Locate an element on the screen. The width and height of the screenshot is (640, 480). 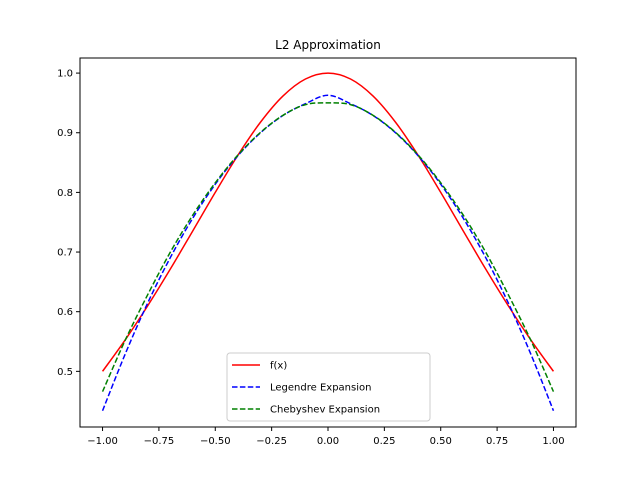
legend-label-2: Chebyshev Expansion is located at coordinates (325, 410).